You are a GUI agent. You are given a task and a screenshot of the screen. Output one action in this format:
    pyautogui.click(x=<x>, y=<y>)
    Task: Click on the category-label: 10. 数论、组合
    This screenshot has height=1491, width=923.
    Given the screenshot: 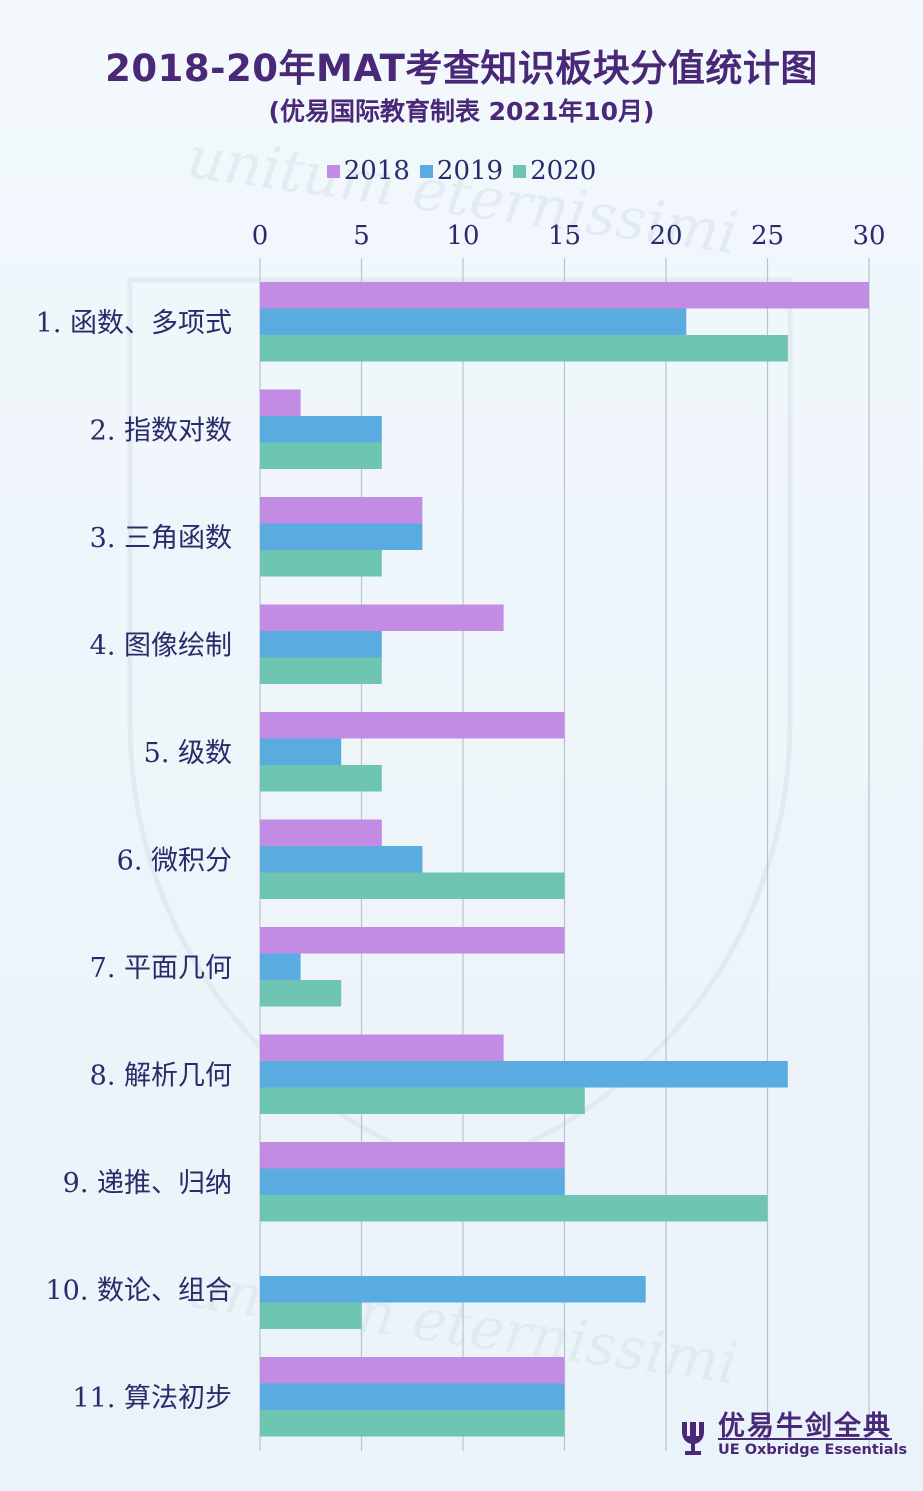 What is the action you would take?
    pyautogui.click(x=138, y=1290)
    